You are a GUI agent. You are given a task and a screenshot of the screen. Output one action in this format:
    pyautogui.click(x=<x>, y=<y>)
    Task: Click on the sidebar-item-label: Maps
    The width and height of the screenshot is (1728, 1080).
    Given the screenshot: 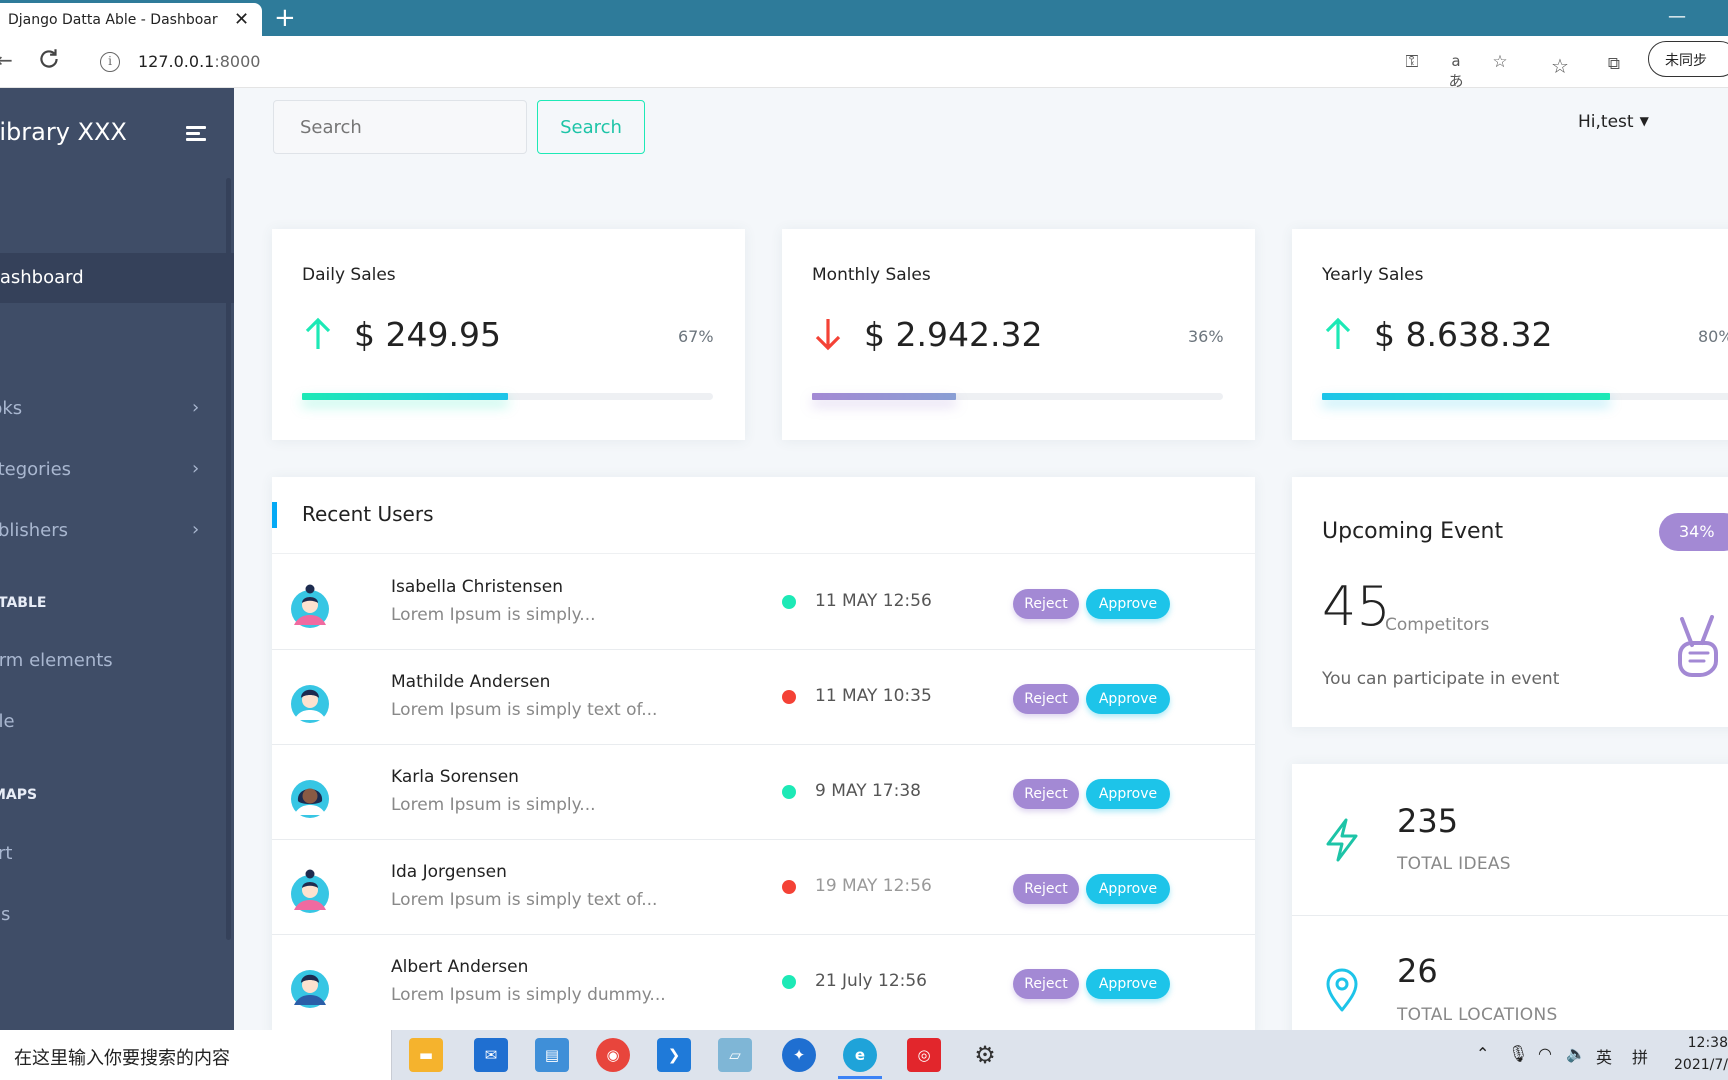 What is the action you would take?
    pyautogui.click(x=5, y=914)
    